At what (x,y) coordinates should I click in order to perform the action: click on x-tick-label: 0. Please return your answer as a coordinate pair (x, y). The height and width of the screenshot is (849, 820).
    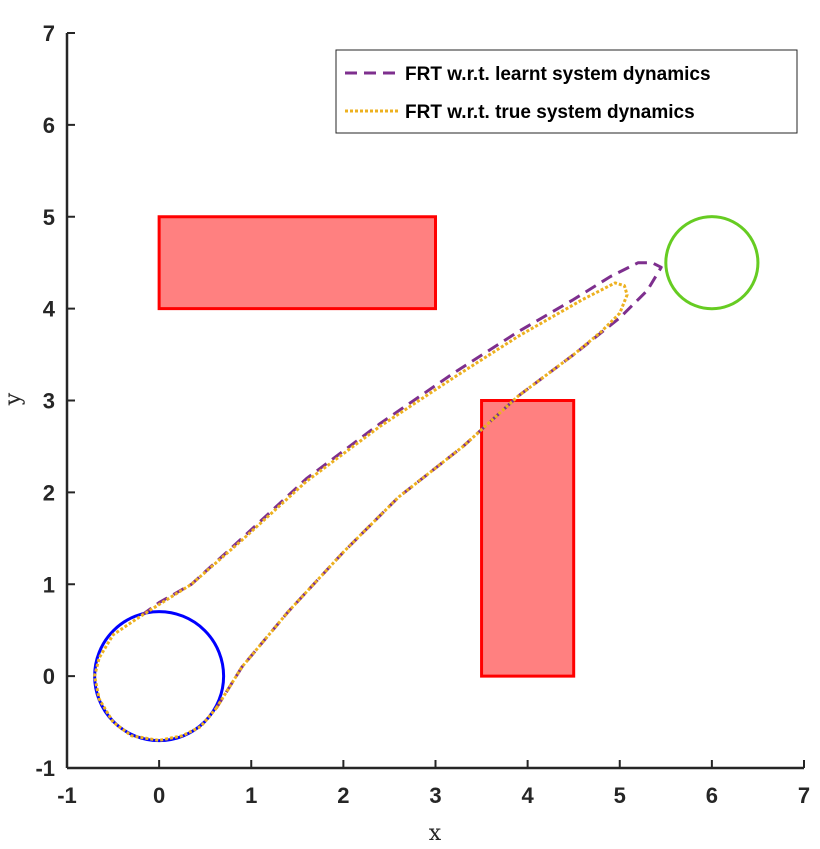
    Looking at the image, I should click on (159, 795).